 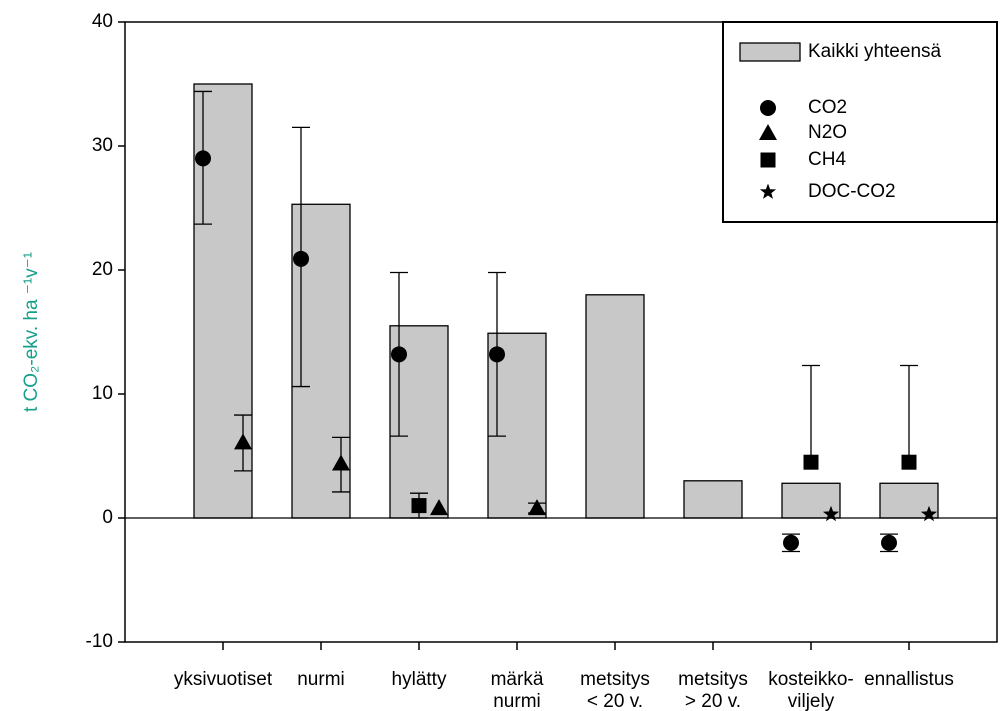 I want to click on x-tick-label-line: yksivuotiset, so click(x=223, y=679).